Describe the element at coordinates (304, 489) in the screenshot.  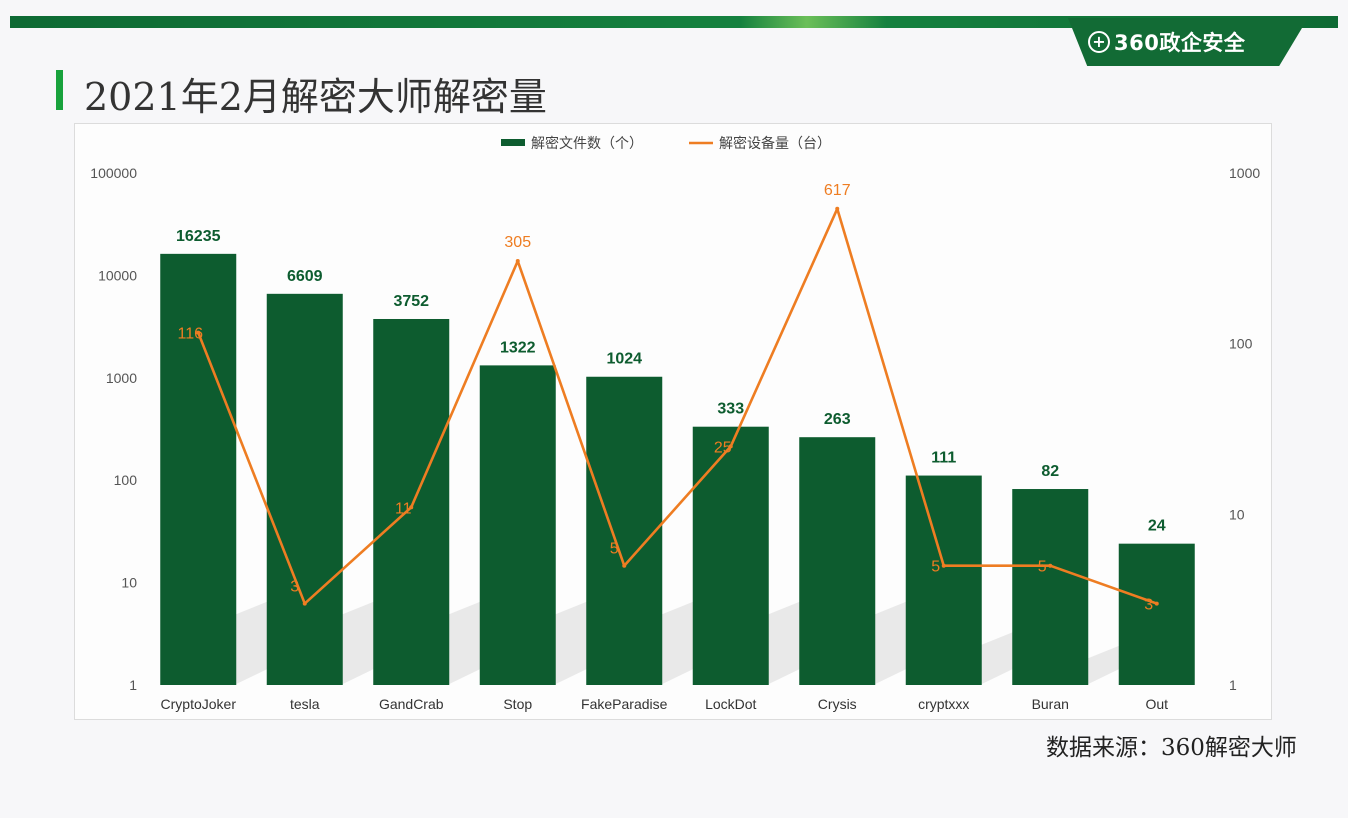
I see `bar-tesla` at that location.